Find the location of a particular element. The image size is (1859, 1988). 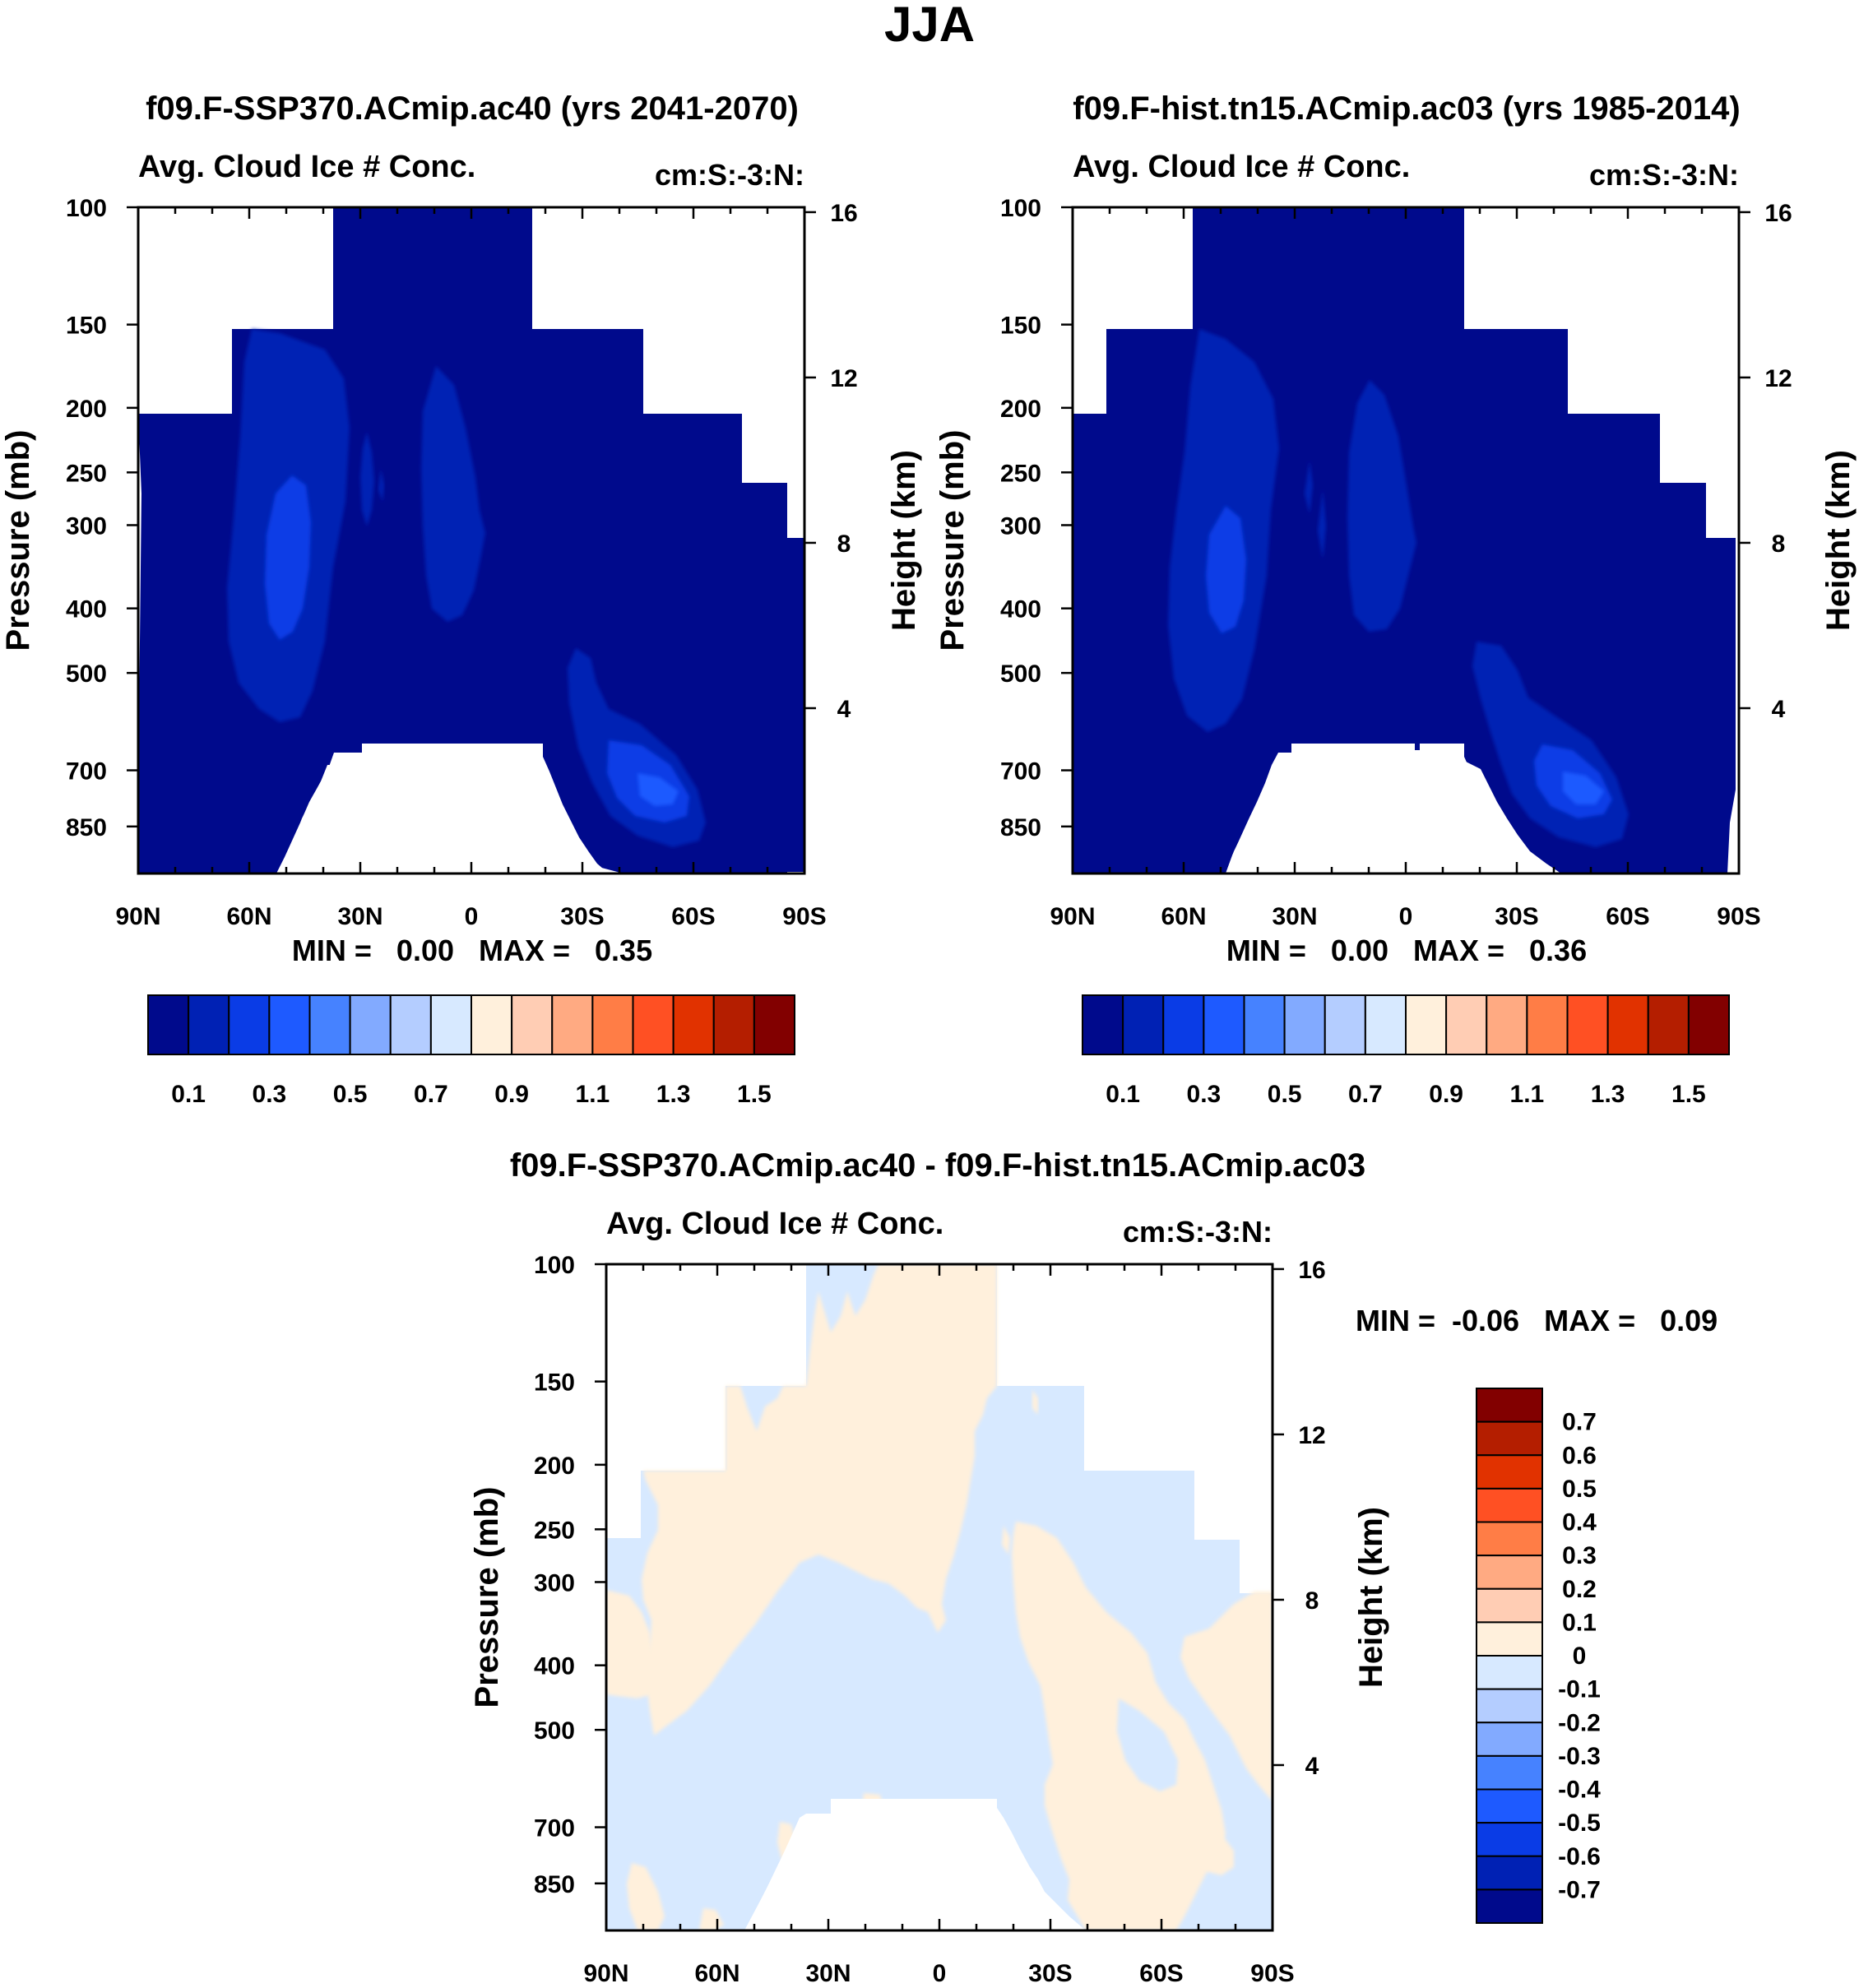

height-axis-ticks: 16 12 8 4 is located at coordinates (843, 462).